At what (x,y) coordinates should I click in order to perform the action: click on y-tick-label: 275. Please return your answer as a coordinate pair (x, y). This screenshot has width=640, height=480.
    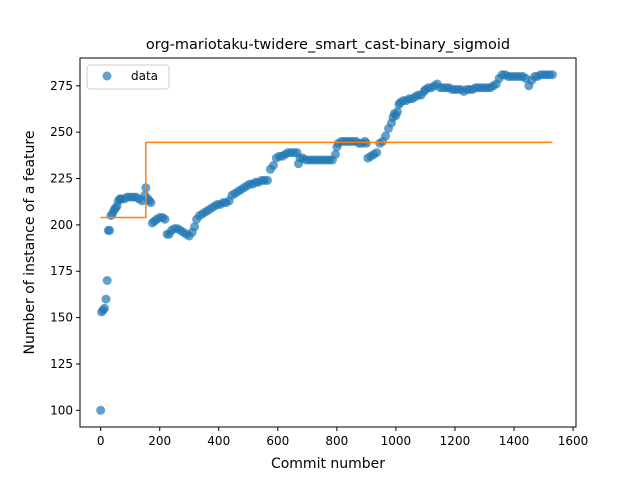
    Looking at the image, I should click on (61, 86).